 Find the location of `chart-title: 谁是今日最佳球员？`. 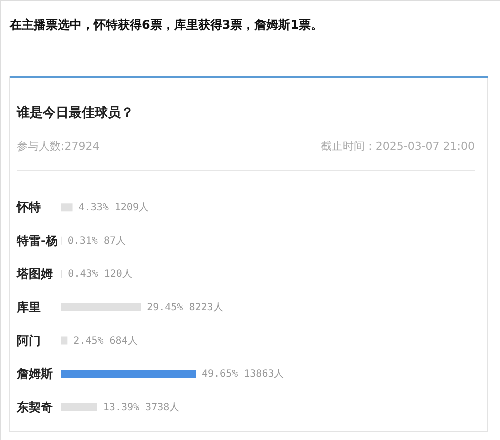

chart-title: 谁是今日最佳球员？ is located at coordinates (75, 113).